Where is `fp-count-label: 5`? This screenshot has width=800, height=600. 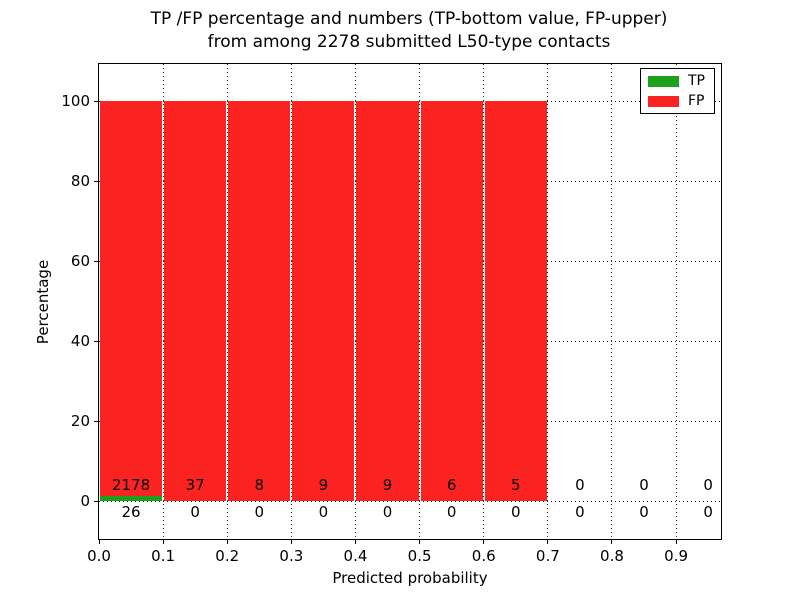
fp-count-label: 5 is located at coordinates (516, 485).